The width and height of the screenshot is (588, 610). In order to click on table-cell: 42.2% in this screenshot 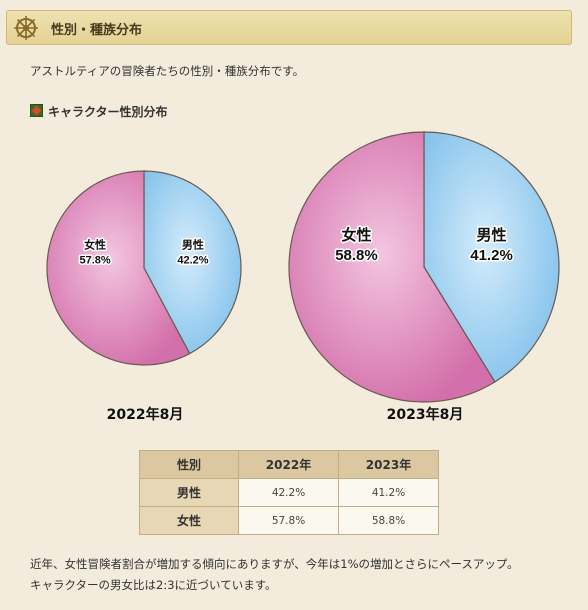, I will do `click(288, 492)`.